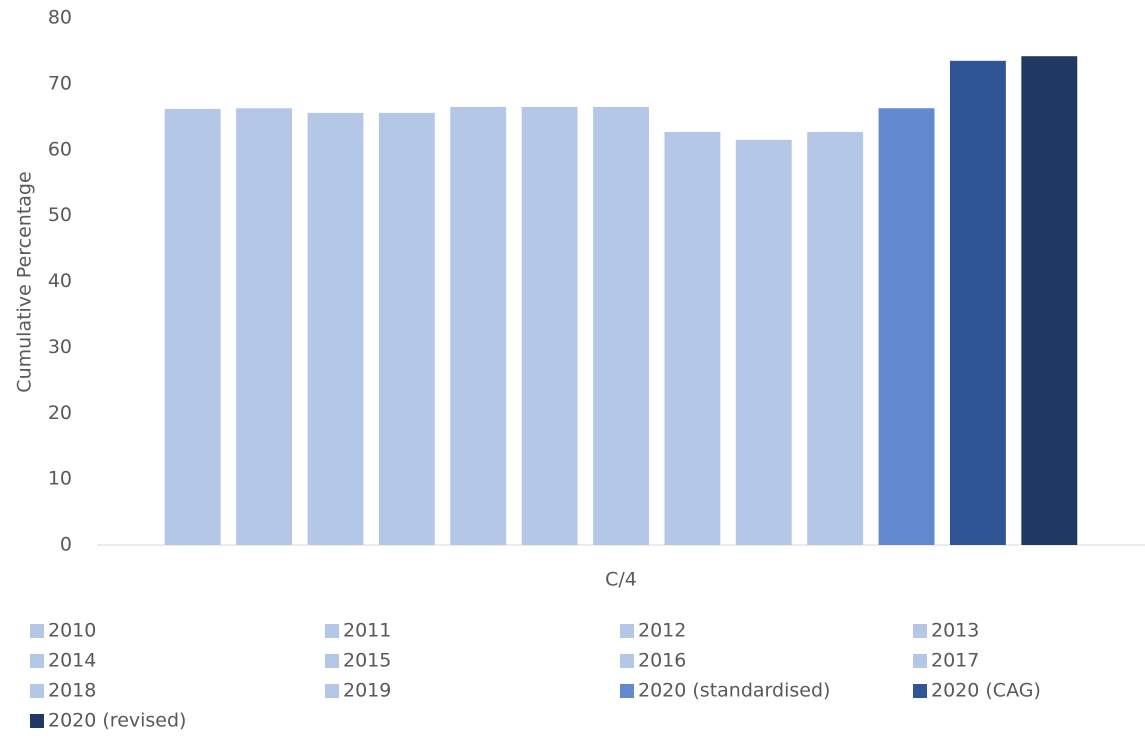  What do you see at coordinates (621, 580) in the screenshot?
I see `x-tick-label: C/4` at bounding box center [621, 580].